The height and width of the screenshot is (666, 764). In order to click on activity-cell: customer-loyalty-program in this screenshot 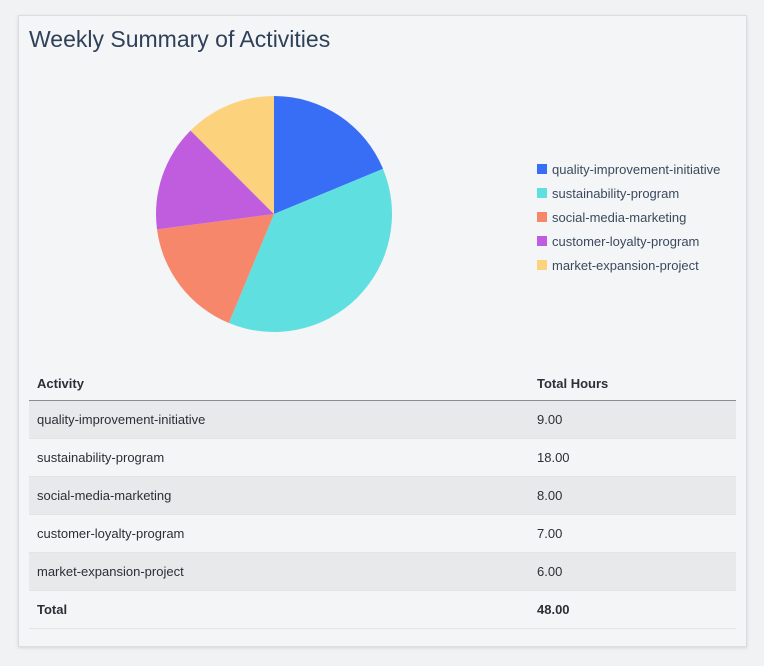, I will do `click(279, 533)`.